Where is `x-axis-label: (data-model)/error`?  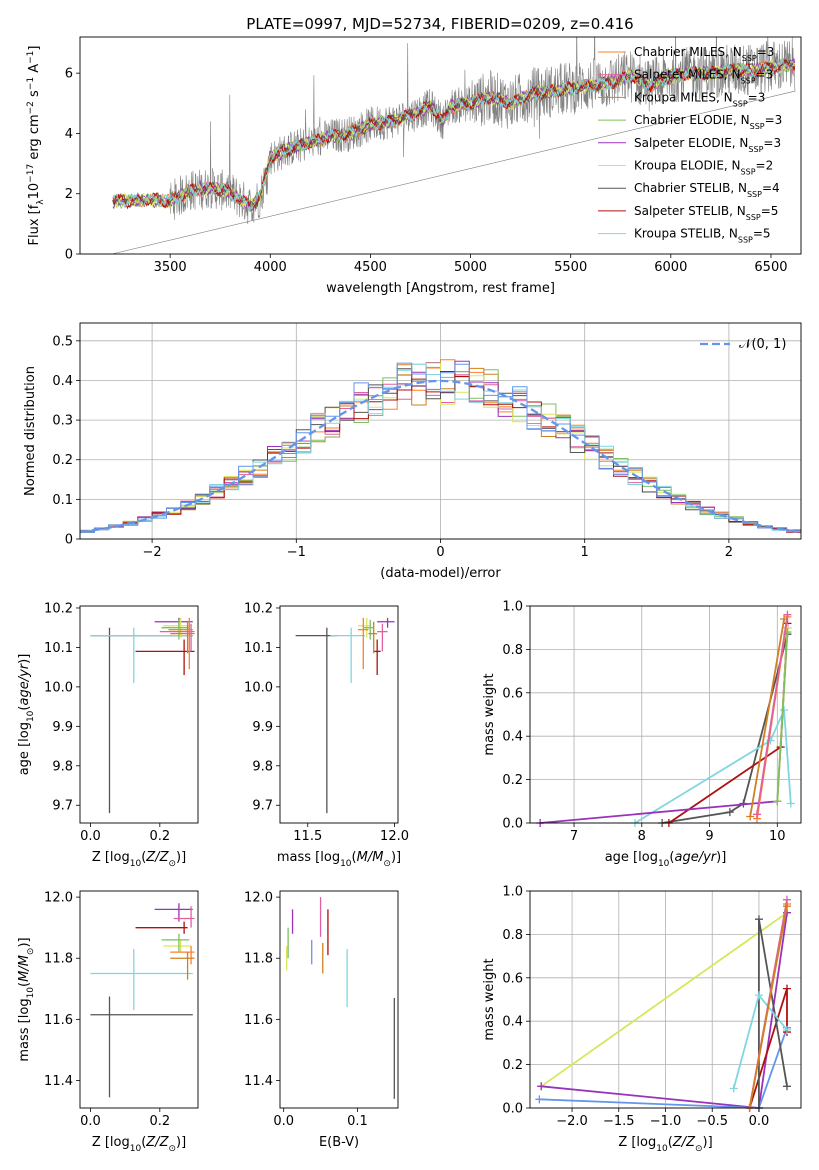 x-axis-label: (data-model)/error is located at coordinates (440, 573).